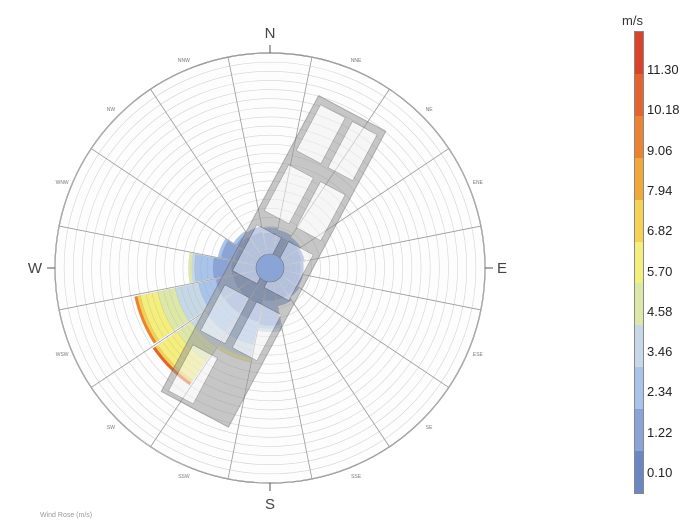 The height and width of the screenshot is (526, 697). Describe the element at coordinates (478, 355) in the screenshot. I see `direction-label-ese: ESE` at that location.